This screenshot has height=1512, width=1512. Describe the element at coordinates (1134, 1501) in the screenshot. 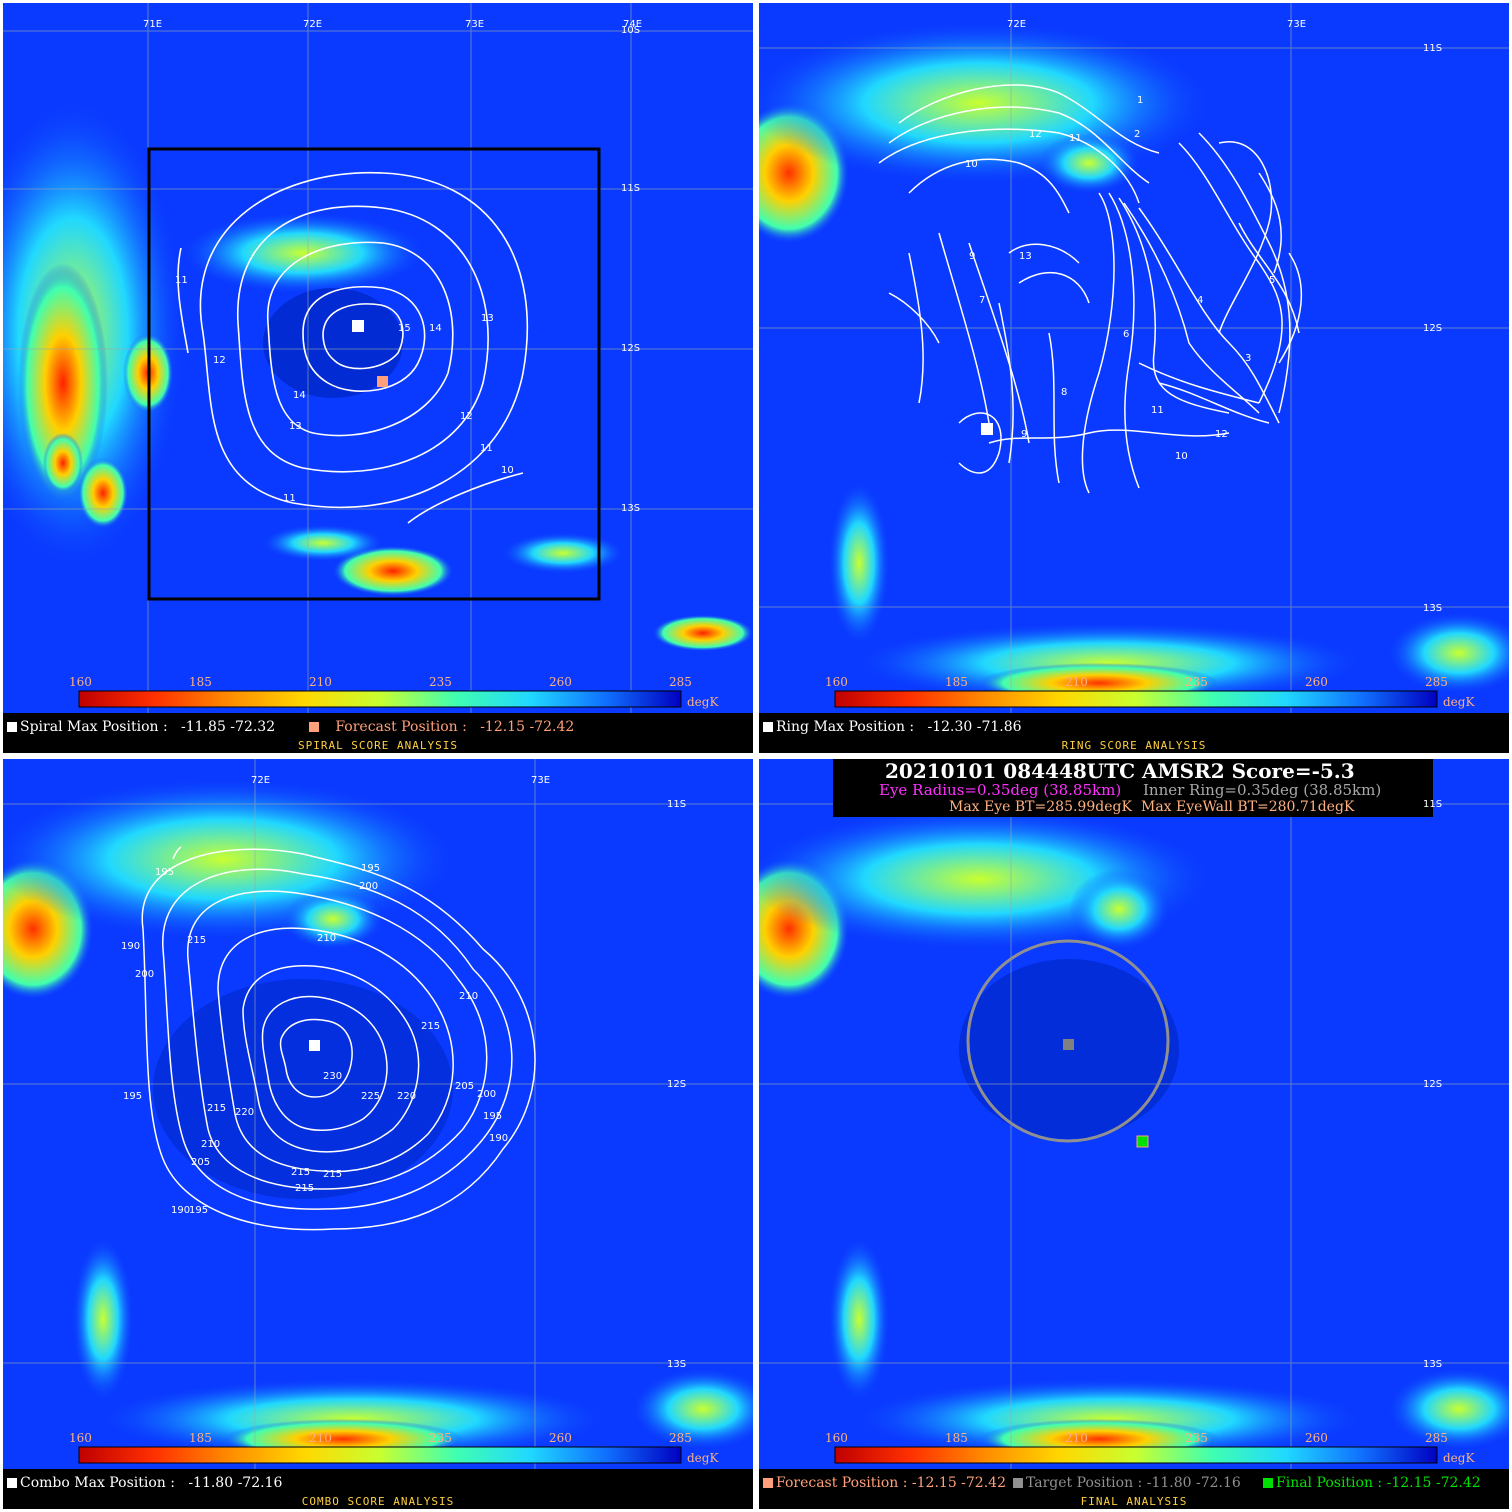

I see `panel-title: FINAL ANALYSIS` at that location.